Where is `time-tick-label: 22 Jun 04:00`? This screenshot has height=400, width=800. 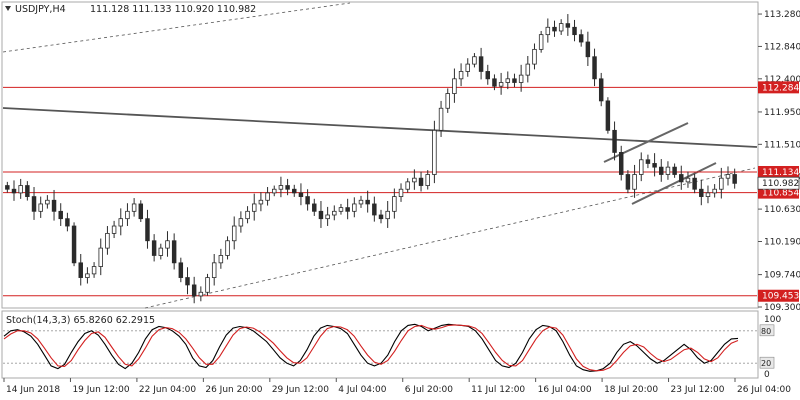
time-tick-label: 22 Jun 04:00 is located at coordinates (167, 390).